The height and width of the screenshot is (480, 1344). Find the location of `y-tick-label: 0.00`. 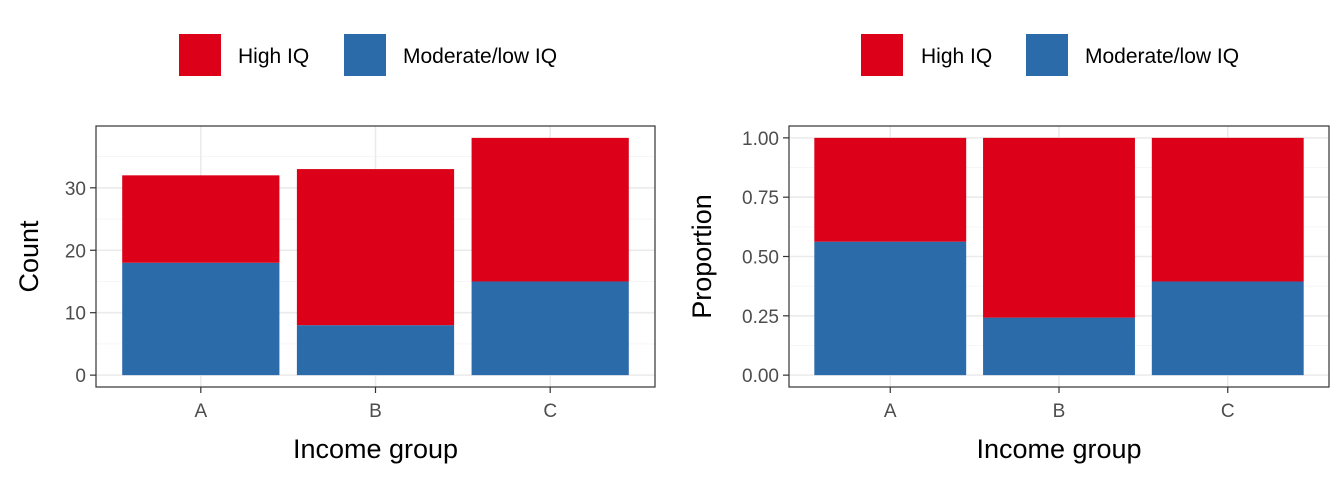

y-tick-label: 0.00 is located at coordinates (760, 376).